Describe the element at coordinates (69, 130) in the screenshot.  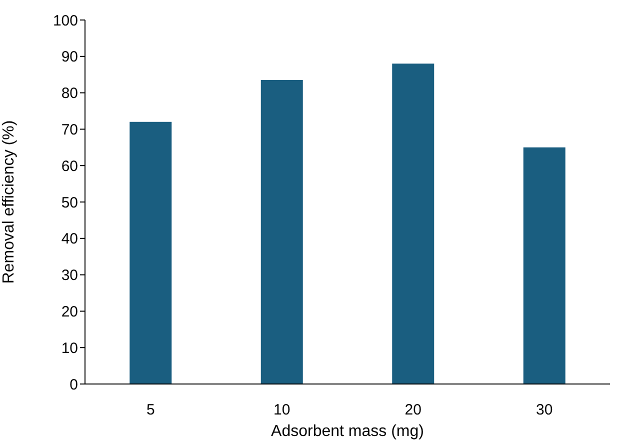
I see `y-tick-label: 70` at that location.